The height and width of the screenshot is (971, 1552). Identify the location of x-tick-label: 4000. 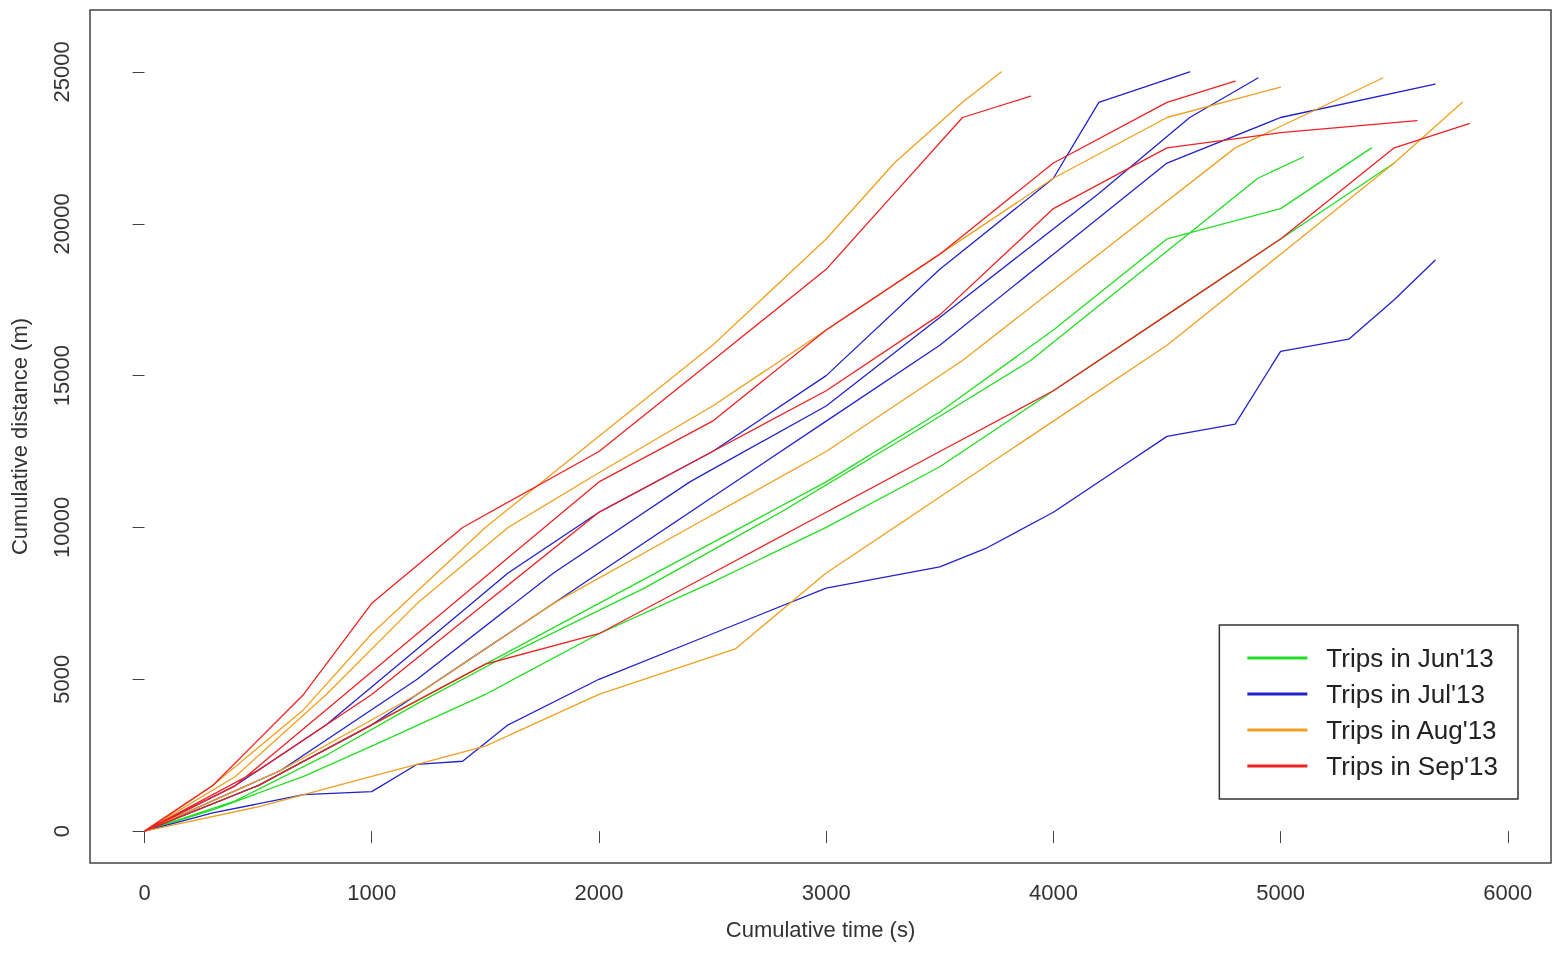
(1053, 892).